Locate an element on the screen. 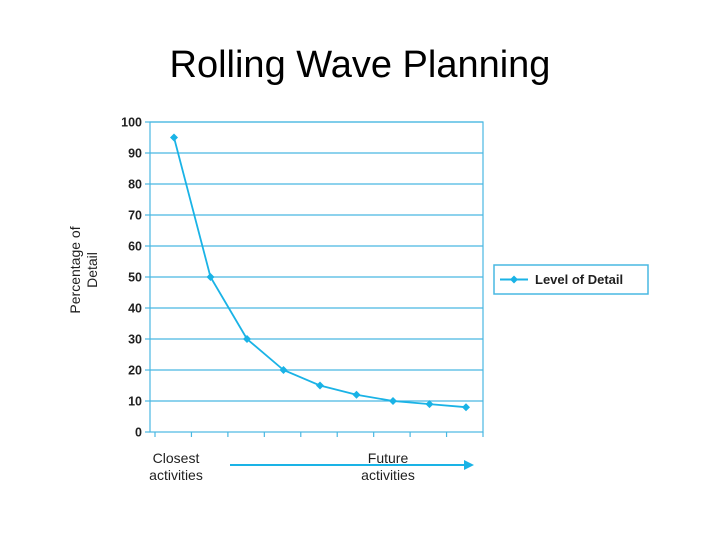 The height and width of the screenshot is (540, 720). legend: Level of Detail is located at coordinates (571, 279).